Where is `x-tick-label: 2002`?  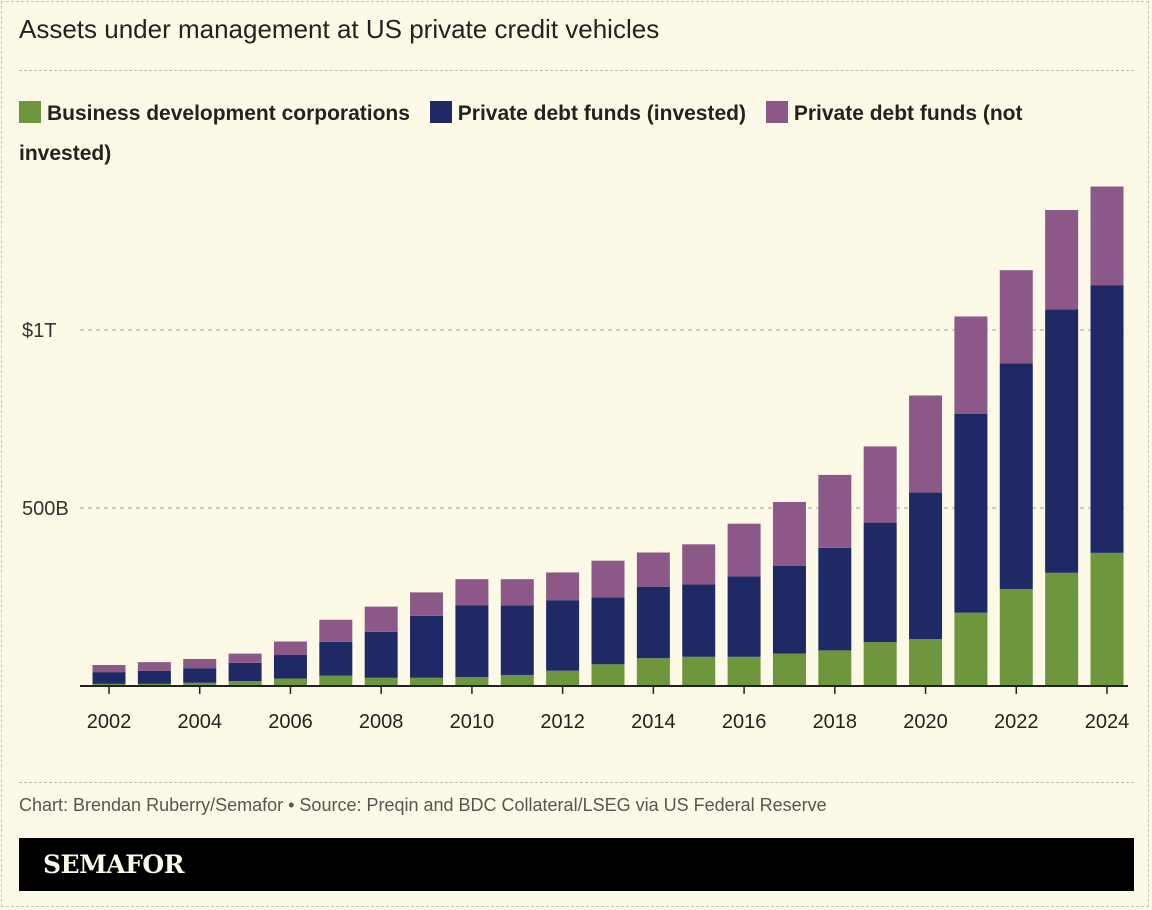
x-tick-label: 2002 is located at coordinates (109, 722).